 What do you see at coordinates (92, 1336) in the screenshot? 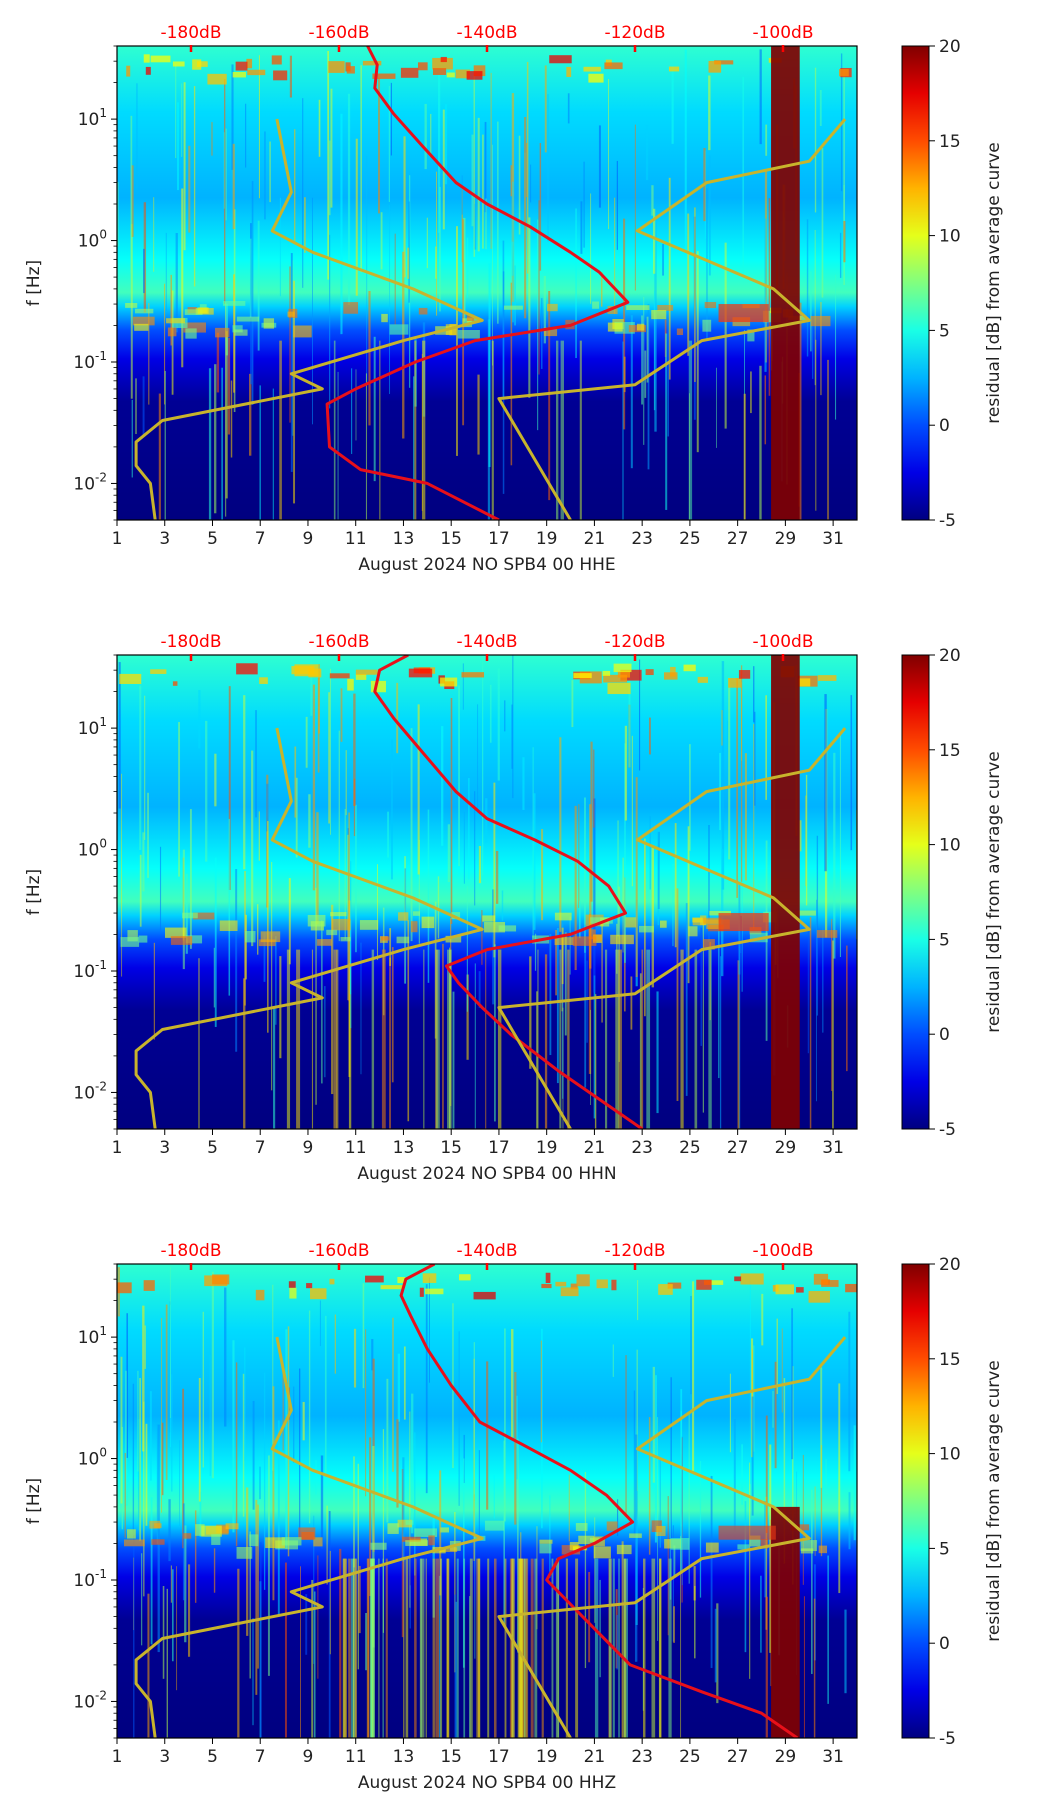
I see `y-tick-label: 101` at bounding box center [92, 1336].